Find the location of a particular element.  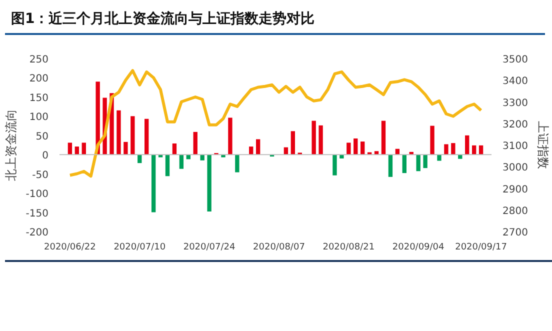

y2-tick-label: 3500 is located at coordinates (515, 60).